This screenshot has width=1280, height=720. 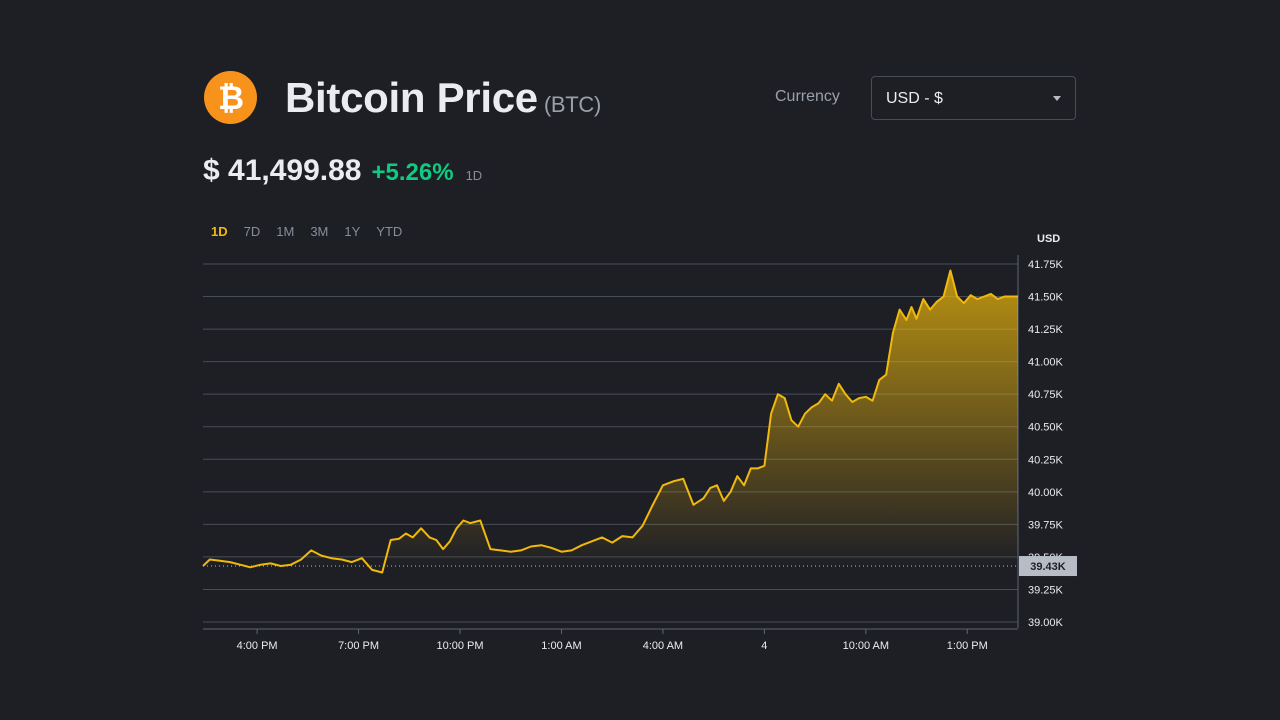 What do you see at coordinates (474, 175) in the screenshot?
I see `price-change-period: 1D` at bounding box center [474, 175].